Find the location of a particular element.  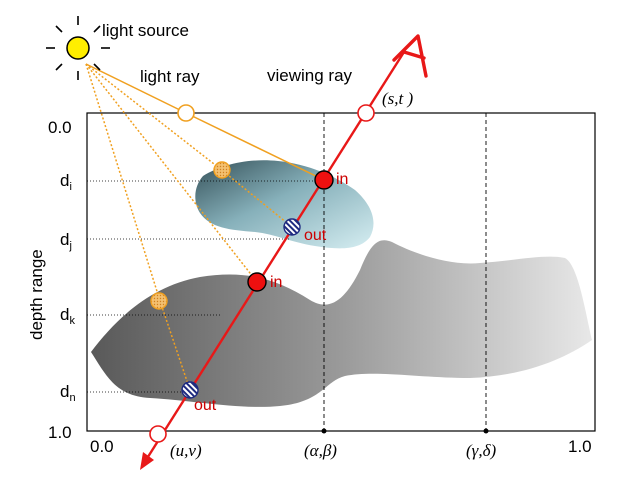

x-axis-left-label: 0.0 is located at coordinates (102, 446).